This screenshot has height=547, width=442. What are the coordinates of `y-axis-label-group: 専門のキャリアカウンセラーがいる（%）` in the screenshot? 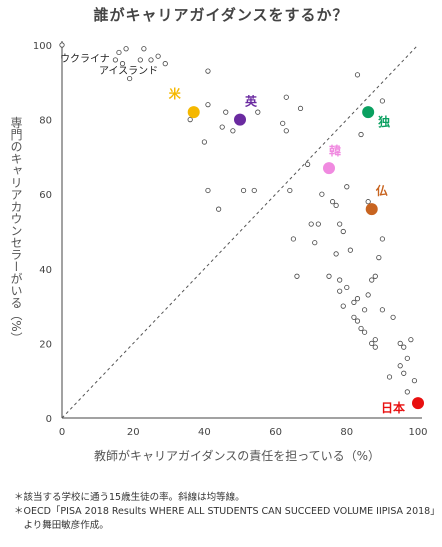 It's located at (16, 230).